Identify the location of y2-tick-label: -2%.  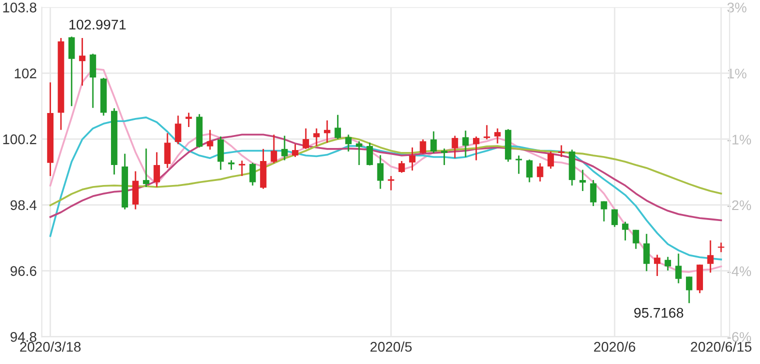
(739, 205).